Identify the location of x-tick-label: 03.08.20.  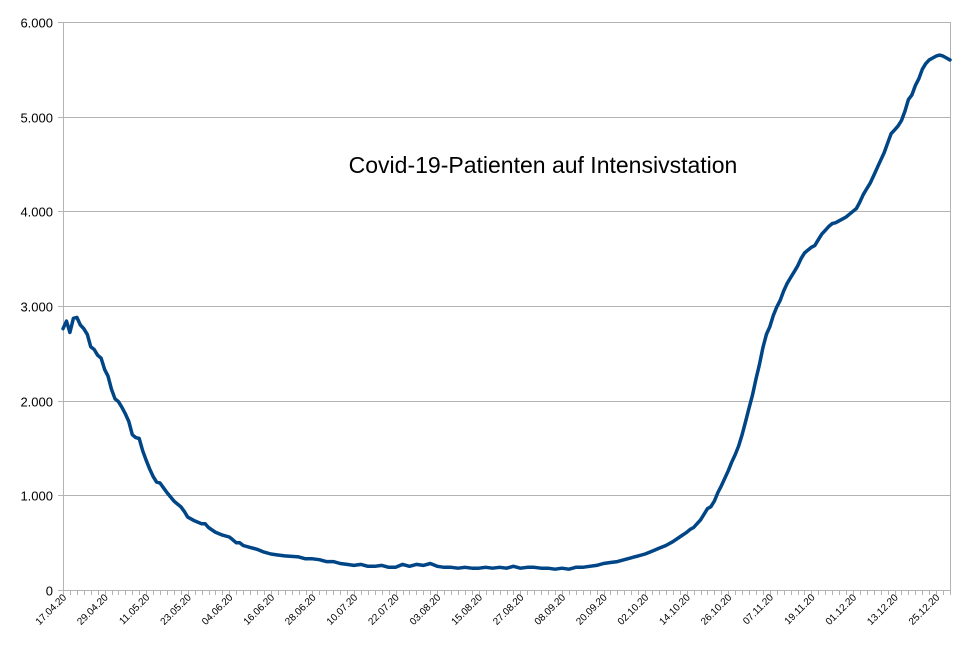
(426, 610).